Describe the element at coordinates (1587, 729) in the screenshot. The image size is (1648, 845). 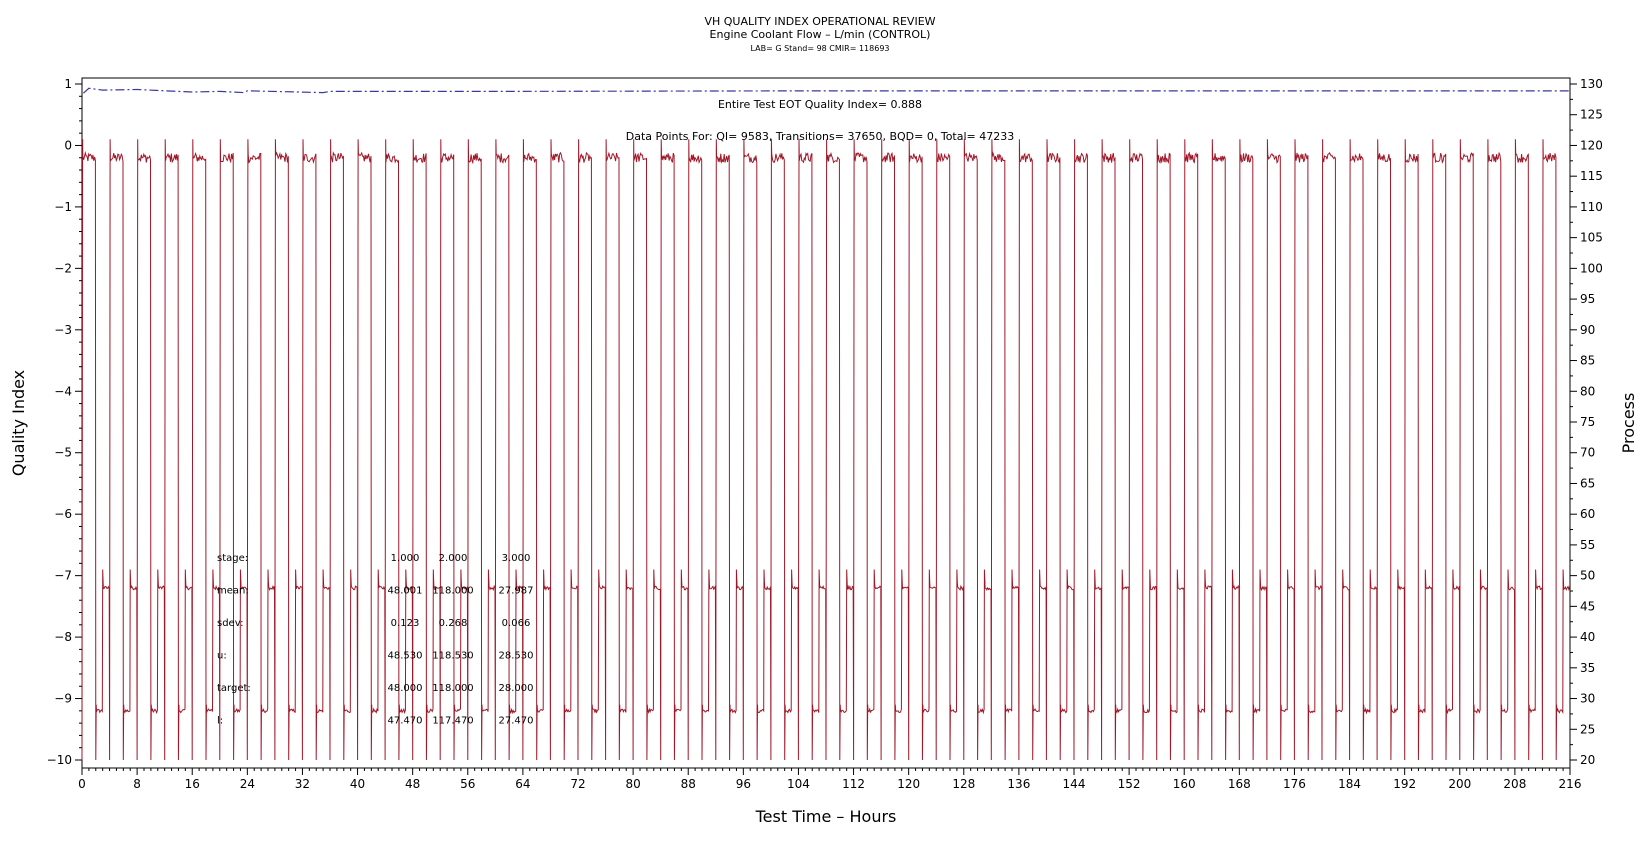
I see `y-right-tick-label: 25` at that location.